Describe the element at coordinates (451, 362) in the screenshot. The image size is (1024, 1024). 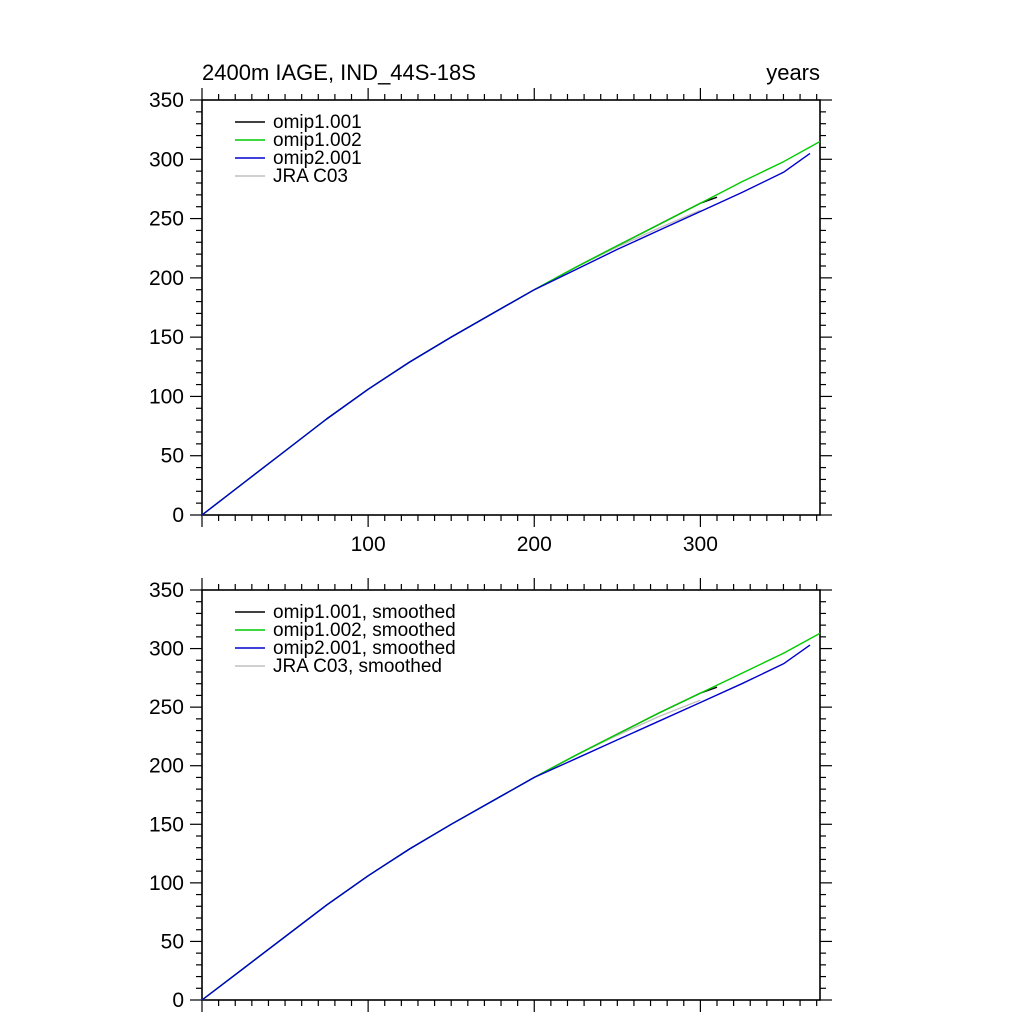
I see `series-jra-c03` at that location.